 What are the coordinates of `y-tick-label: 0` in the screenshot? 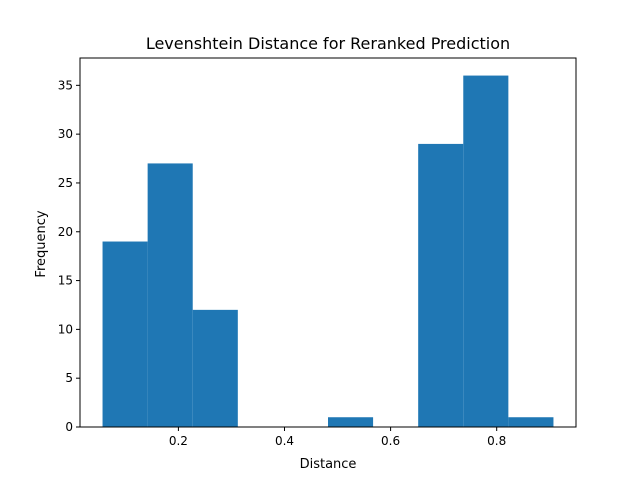 It's located at (69, 427).